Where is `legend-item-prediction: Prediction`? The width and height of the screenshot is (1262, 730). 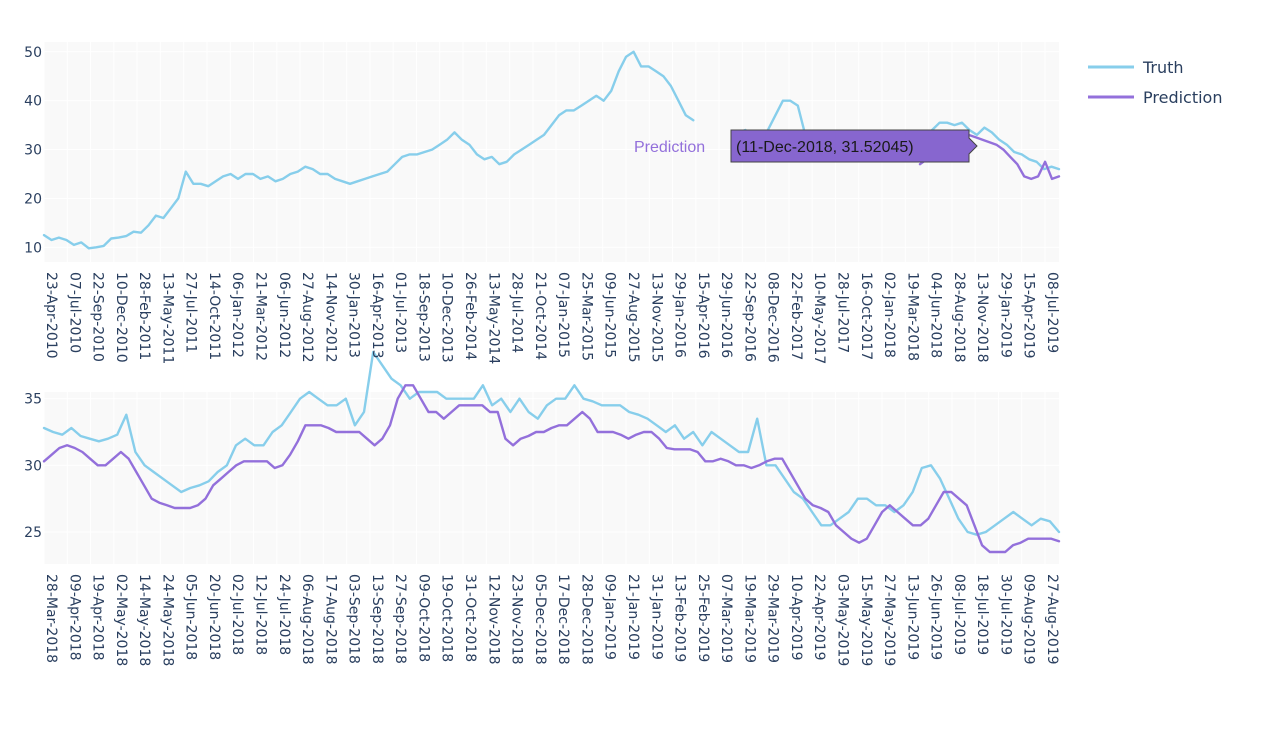 legend-item-prediction: Prediction is located at coordinates (1155, 97).